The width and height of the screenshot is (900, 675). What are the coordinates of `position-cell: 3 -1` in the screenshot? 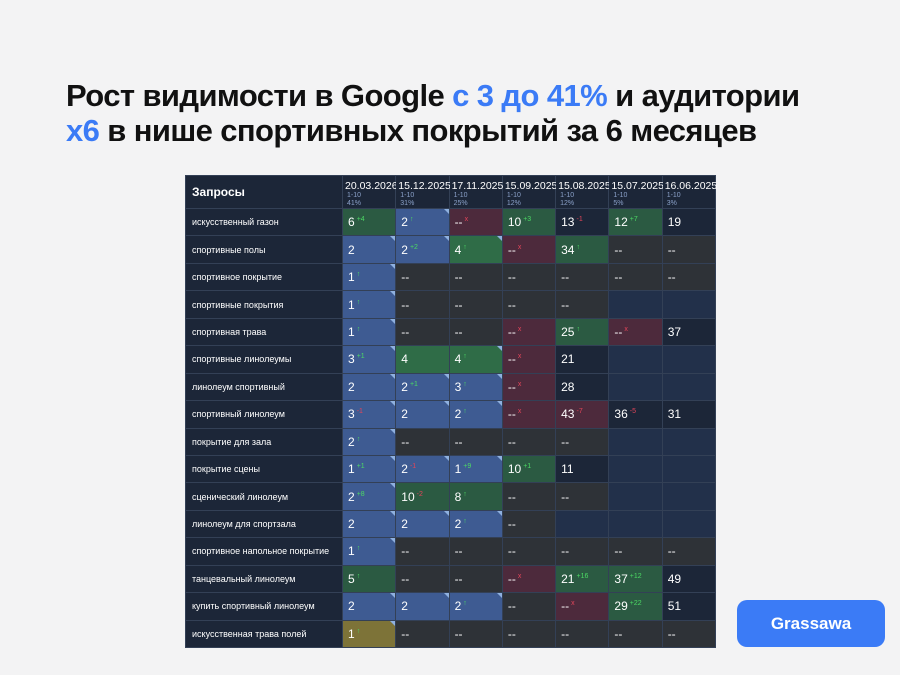 It's located at (369, 414).